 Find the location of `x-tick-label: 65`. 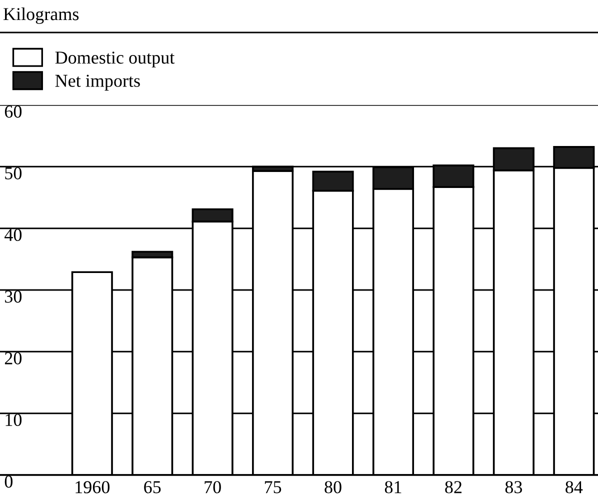

x-tick-label: 65 is located at coordinates (152, 487).